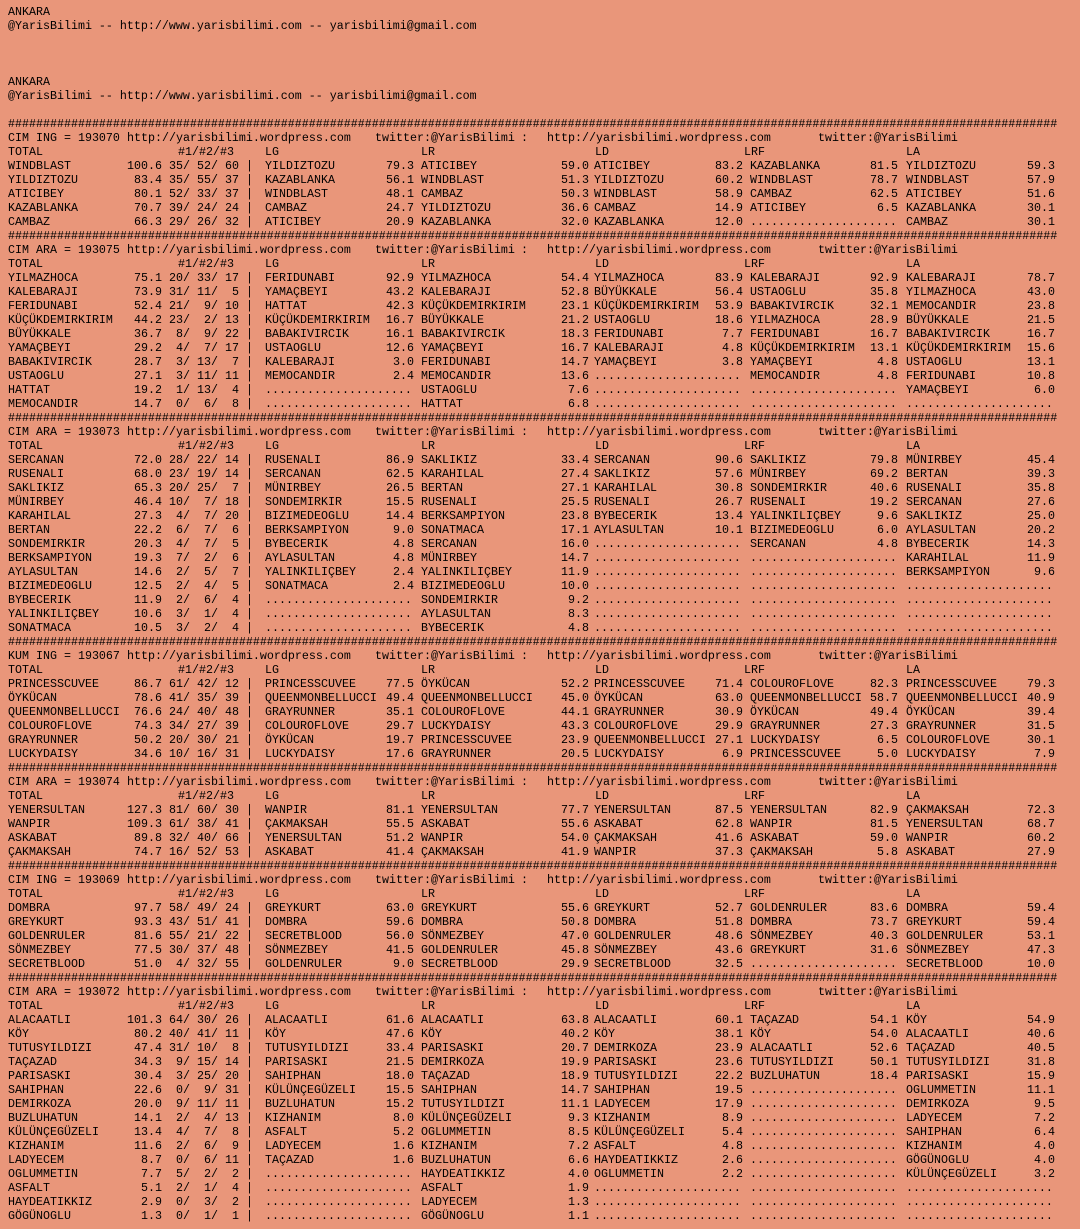  I want to click on race-label: CIM ING = 193070, so click(64, 138).